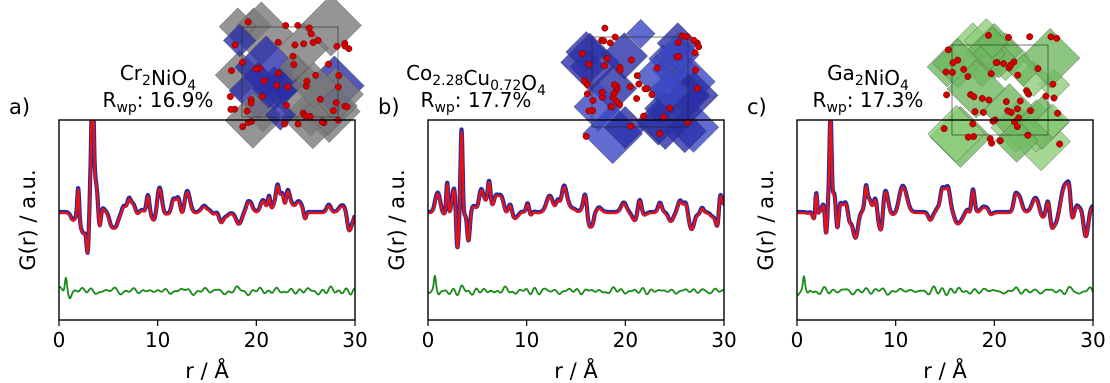 The height and width of the screenshot is (383, 1110). What do you see at coordinates (868, 102) in the screenshot?
I see `rwp-value: Rwp: 17.3%` at bounding box center [868, 102].